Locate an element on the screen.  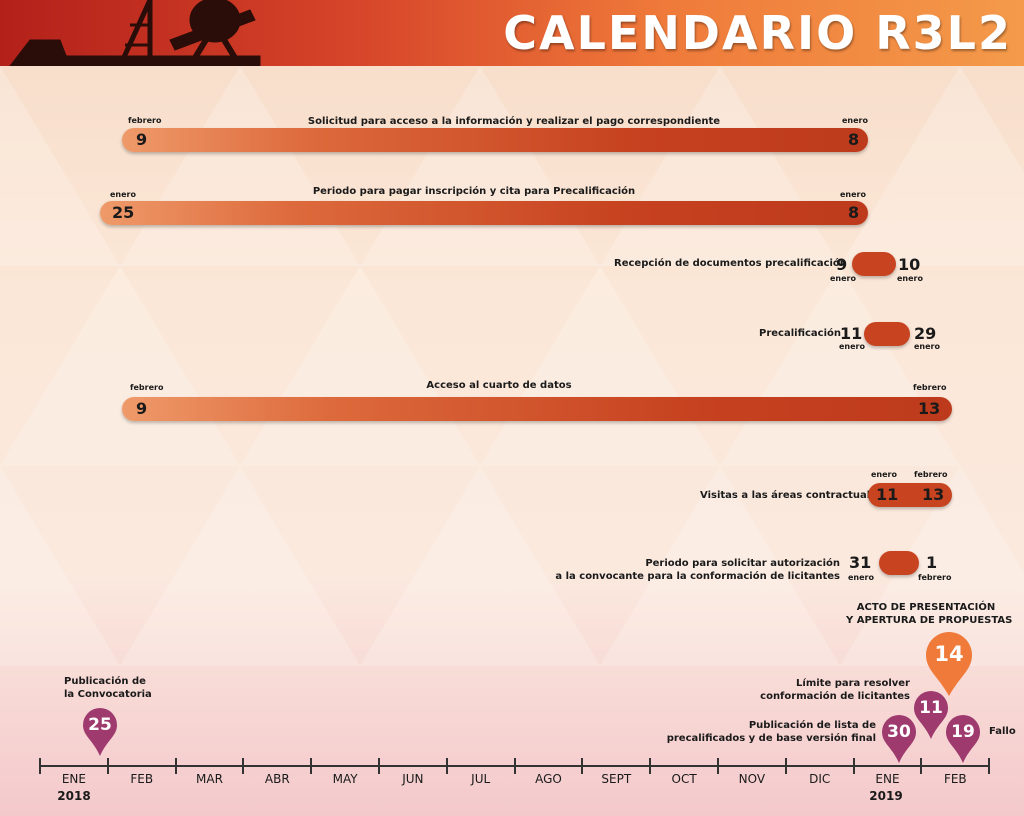
page-title: CALENDARIO R3L2 is located at coordinates (757, 33).